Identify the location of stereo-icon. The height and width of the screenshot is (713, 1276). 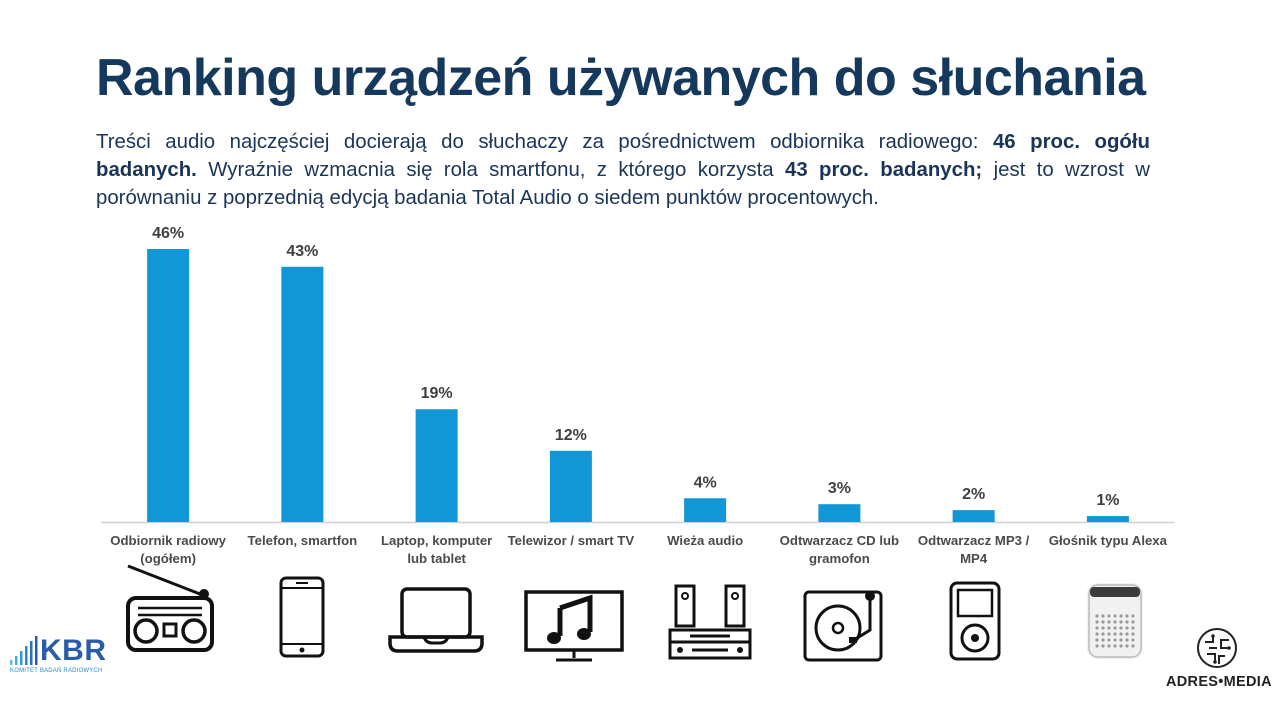
(710, 622).